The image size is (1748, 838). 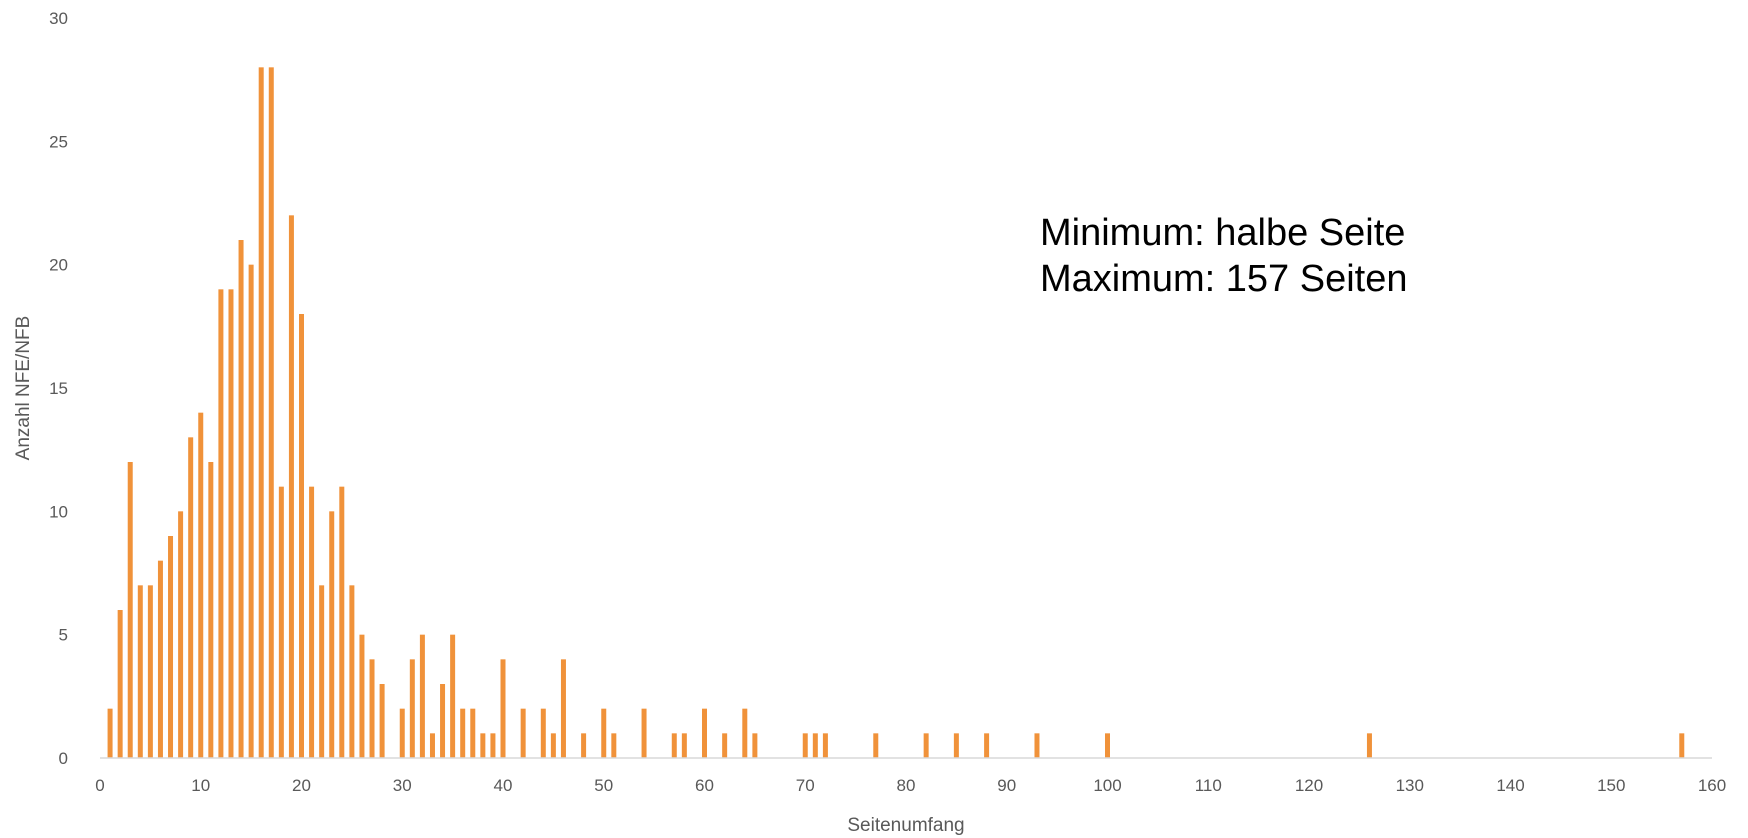 What do you see at coordinates (805, 785) in the screenshot?
I see `x-tick-label: 70` at bounding box center [805, 785].